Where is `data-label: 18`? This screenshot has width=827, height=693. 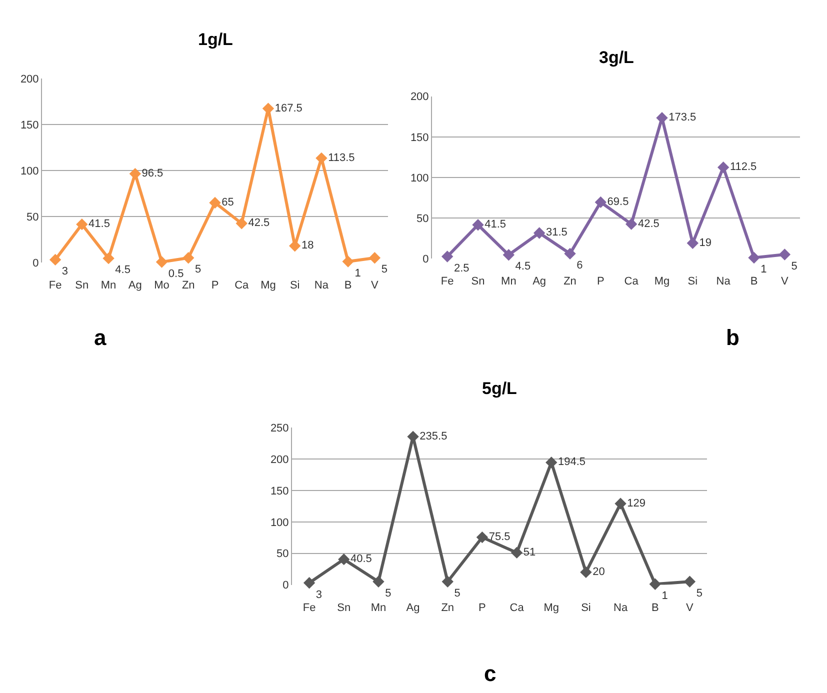 data-label: 18 is located at coordinates (307, 246).